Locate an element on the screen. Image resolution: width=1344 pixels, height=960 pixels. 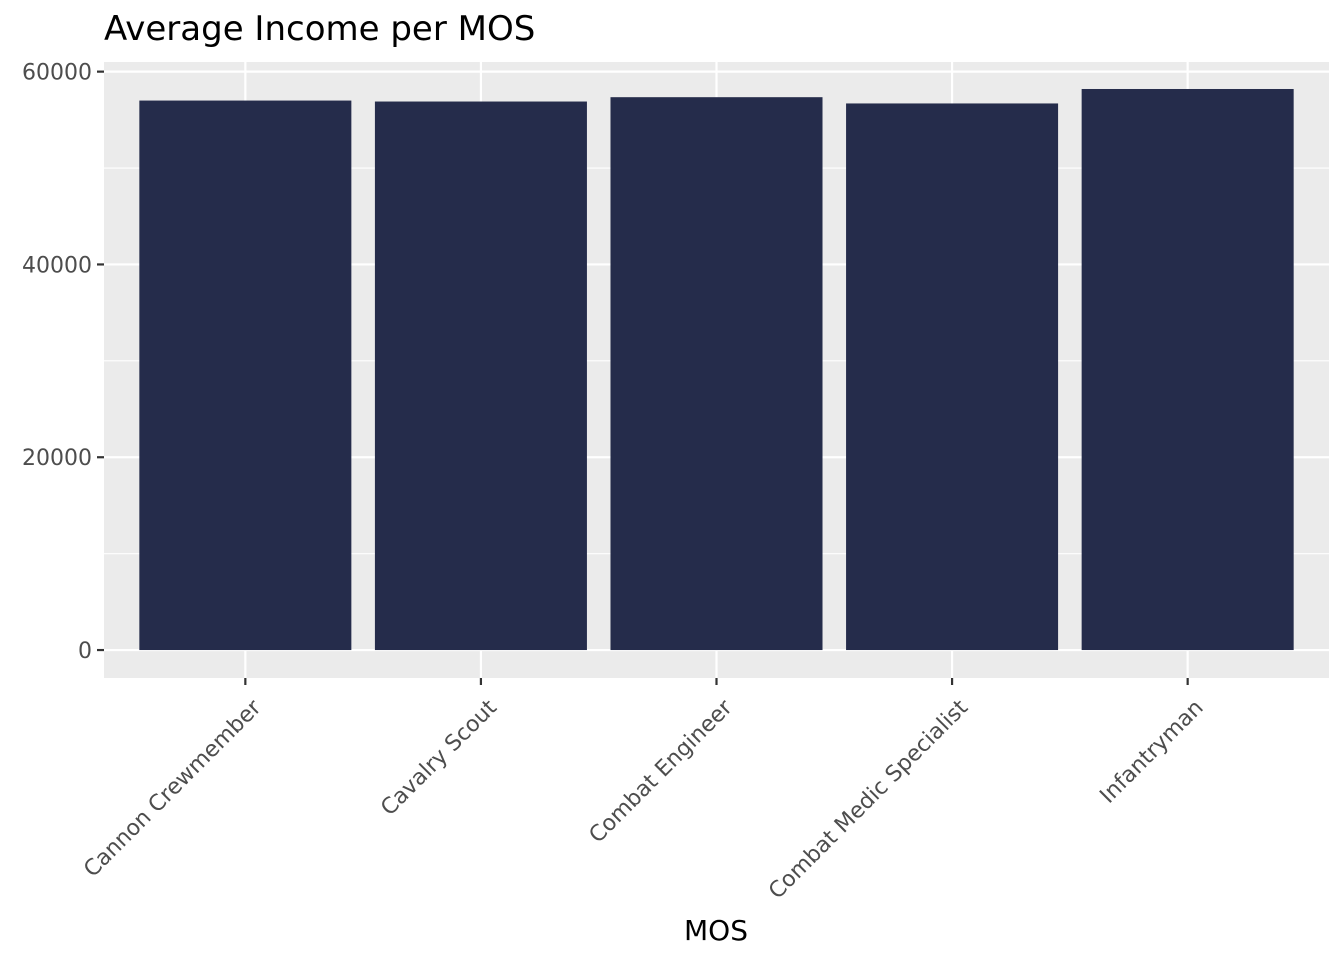
chart-title: Average Income per MOS is located at coordinates (319, 29).